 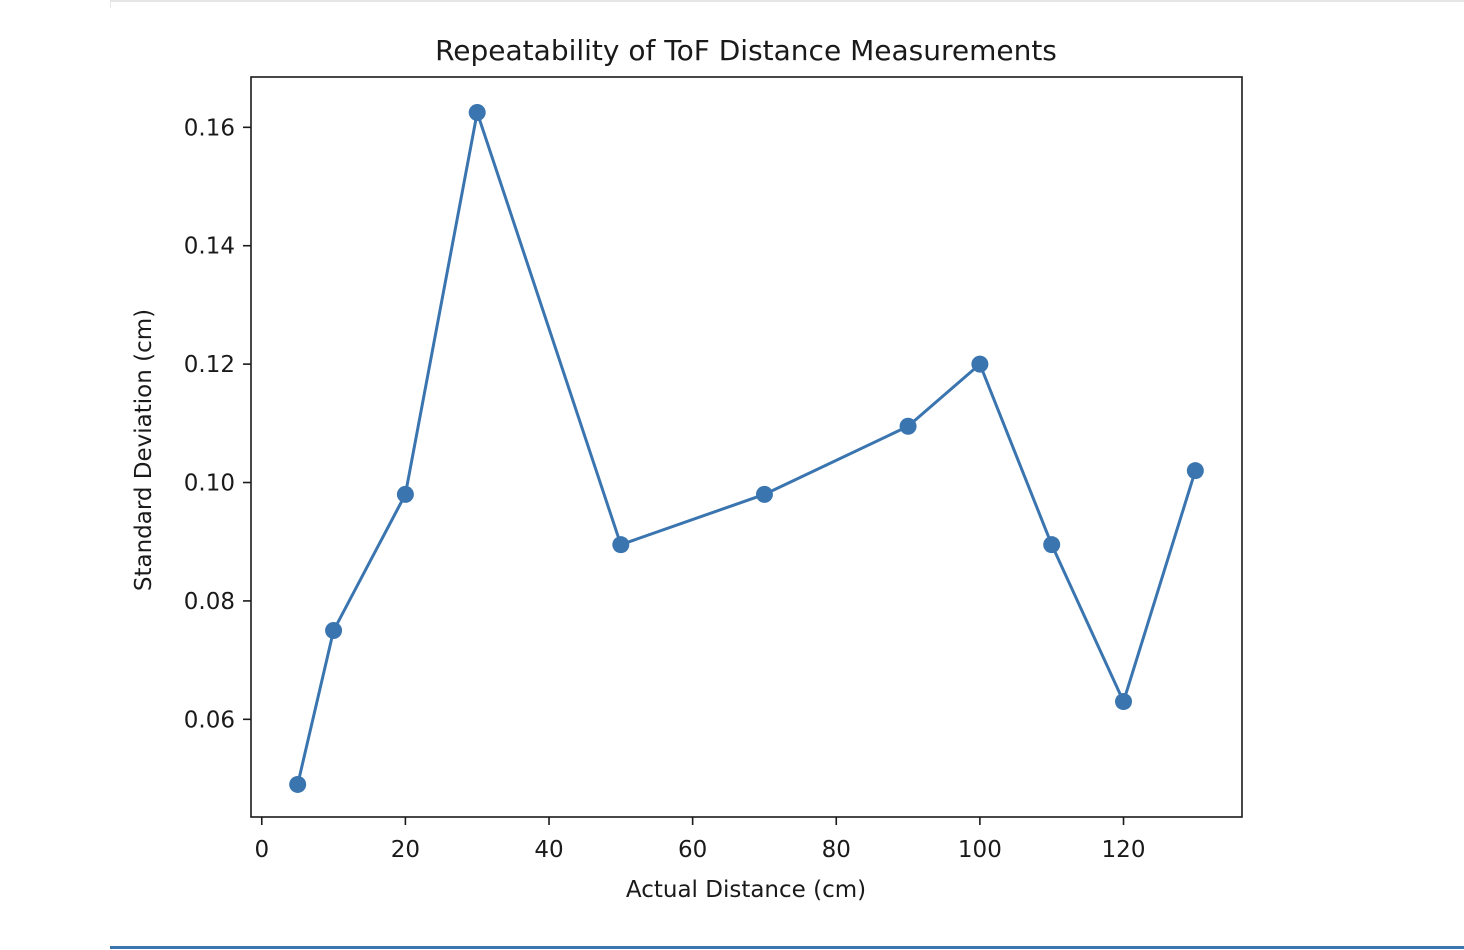 What do you see at coordinates (144, 450) in the screenshot?
I see `y-axis-title: Standard Deviation (cm)` at bounding box center [144, 450].